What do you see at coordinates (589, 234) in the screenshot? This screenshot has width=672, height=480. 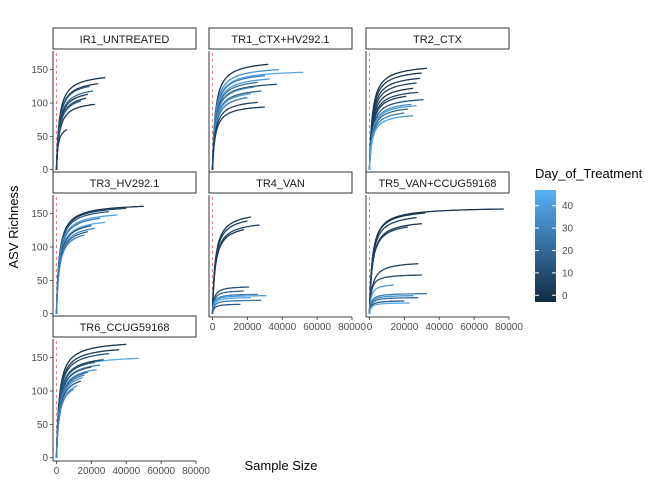 I see `color-legend: Day_of_Treatment 0 10 20 30 40` at bounding box center [589, 234].